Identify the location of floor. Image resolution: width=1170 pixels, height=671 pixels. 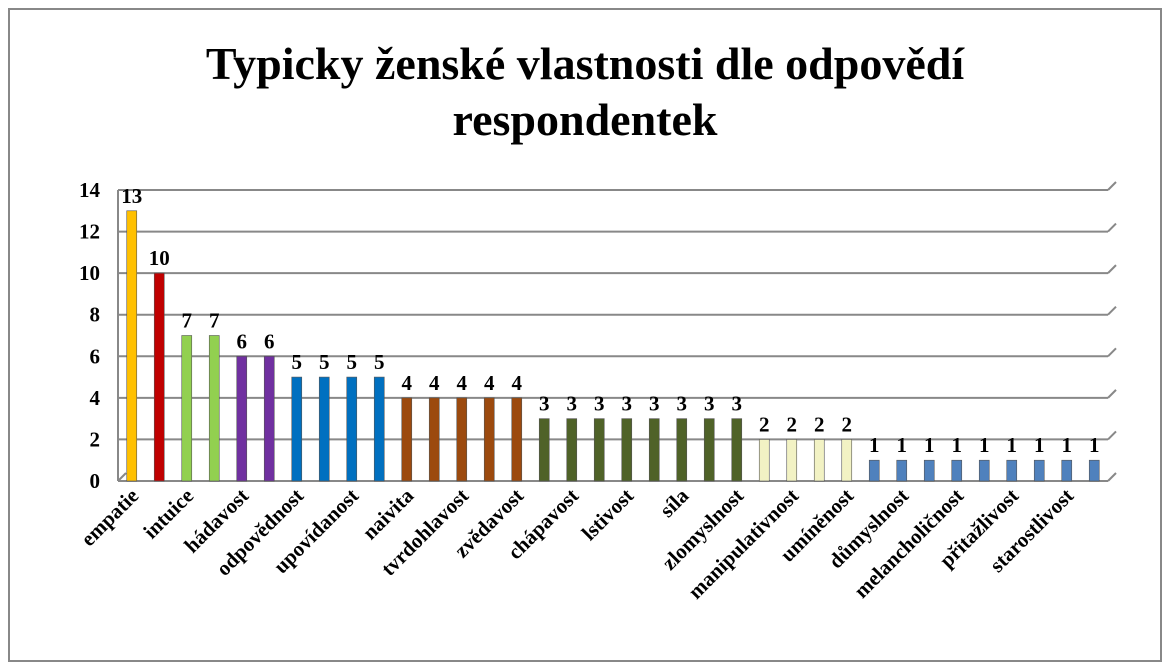
(122, 477).